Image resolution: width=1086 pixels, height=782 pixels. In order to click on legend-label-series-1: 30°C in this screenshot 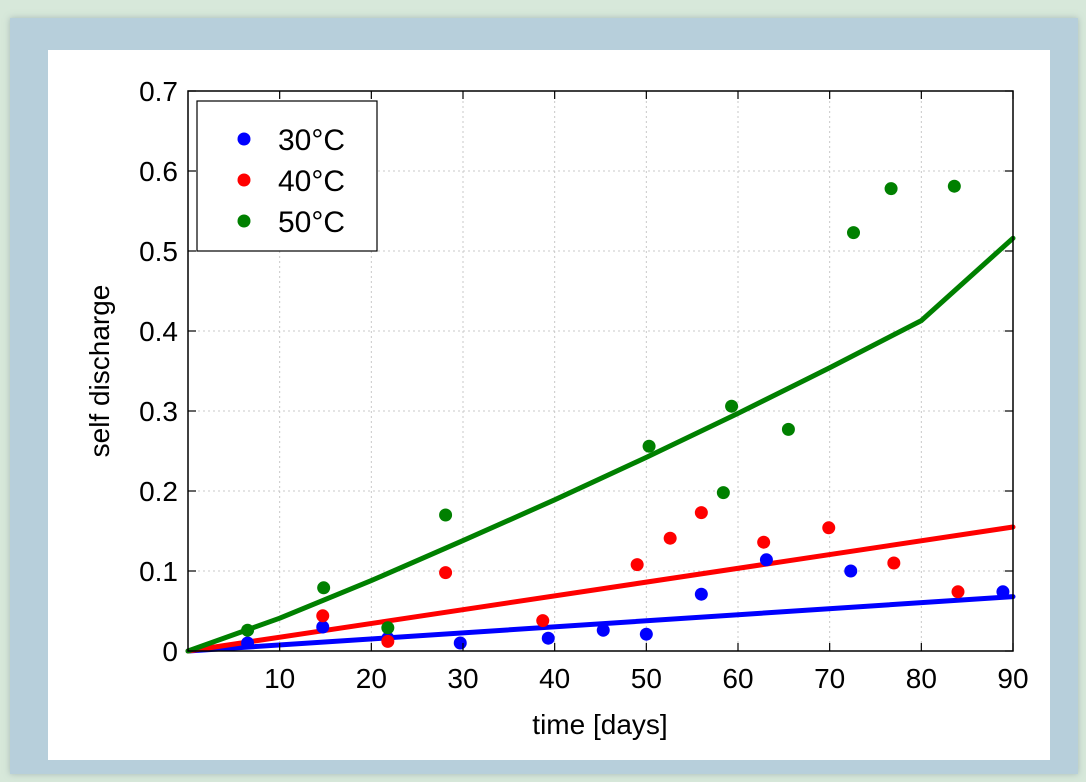, I will do `click(311, 140)`.